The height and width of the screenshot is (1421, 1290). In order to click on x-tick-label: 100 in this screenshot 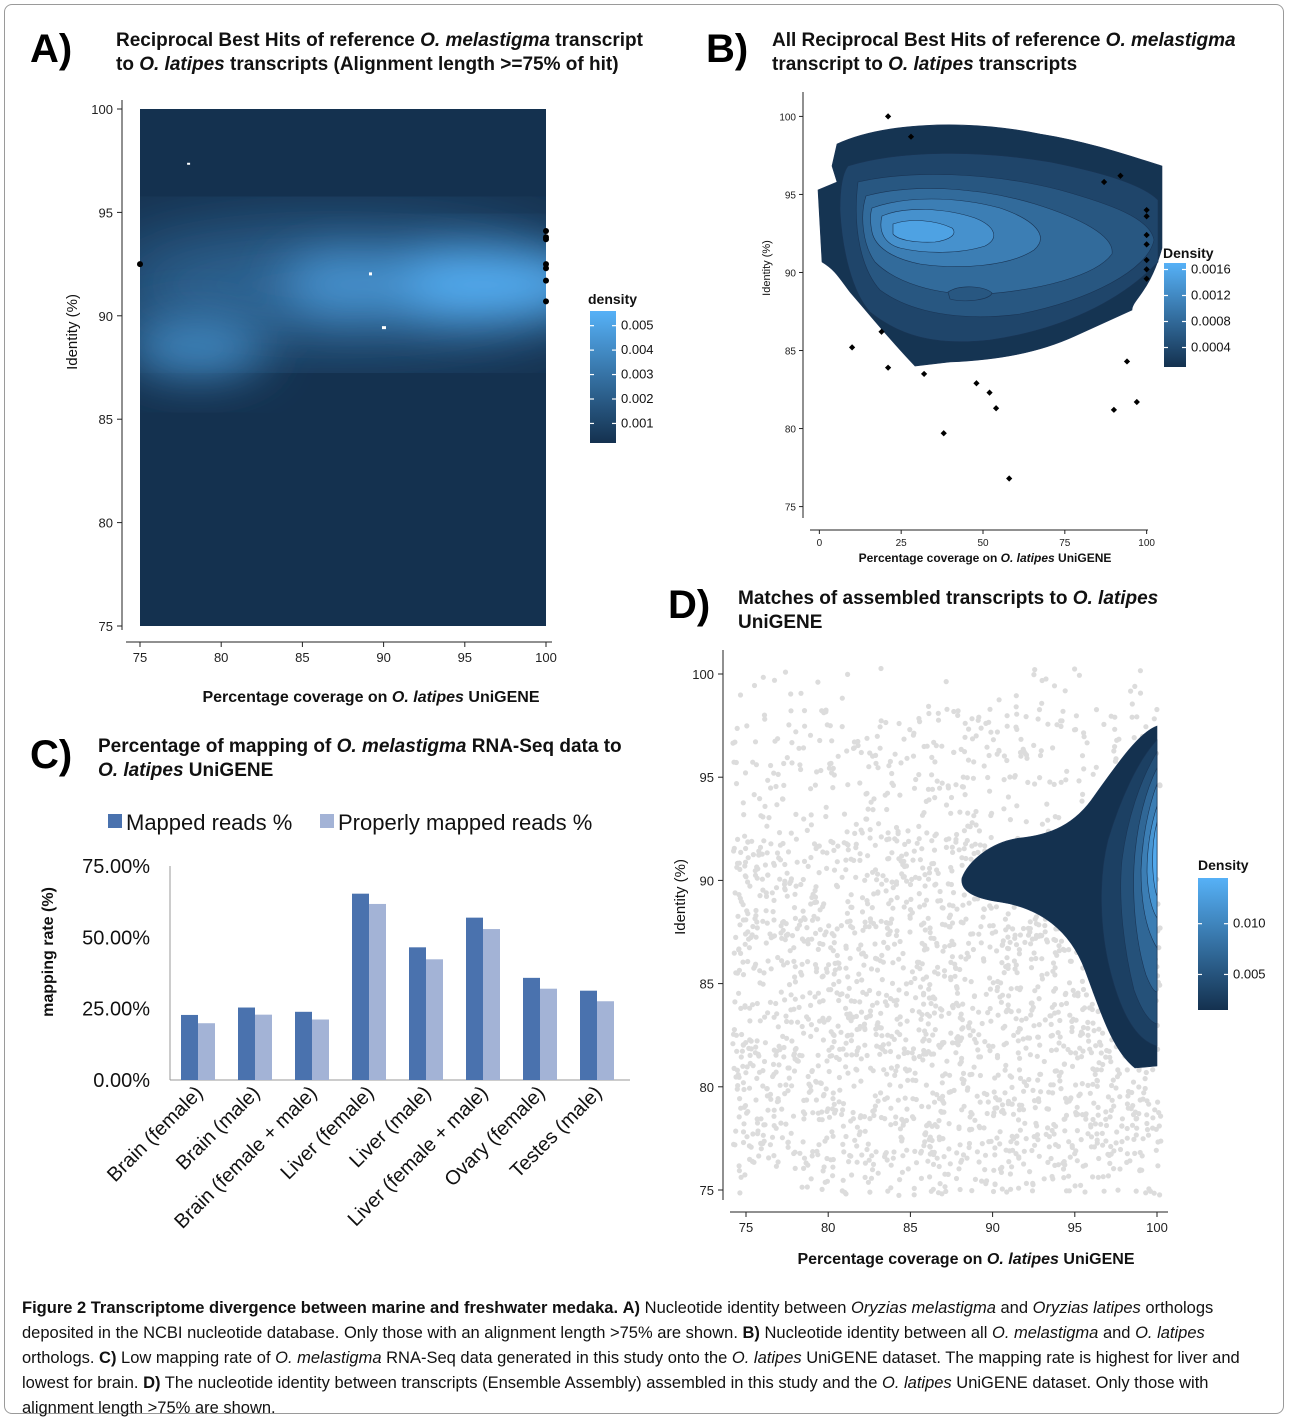, I will do `click(1157, 1227)`.